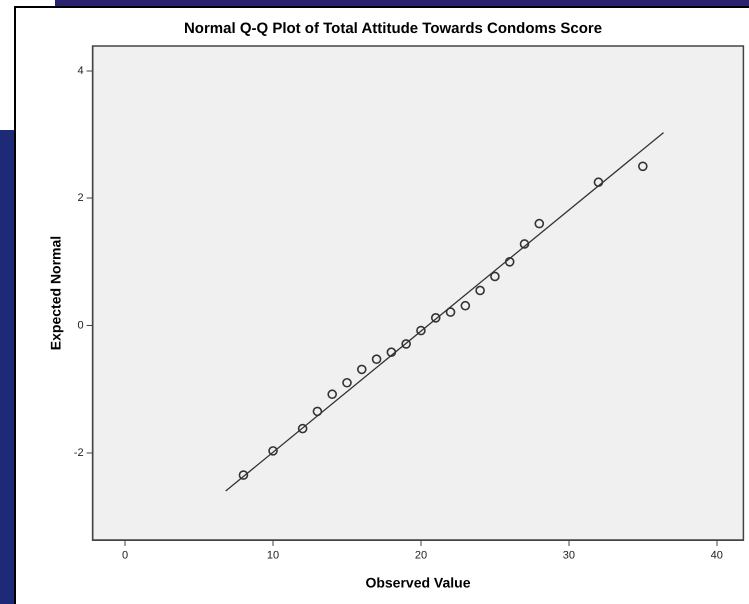 This screenshot has width=749, height=604. Describe the element at coordinates (421, 556) in the screenshot. I see `x-tick-label: 20` at that location.